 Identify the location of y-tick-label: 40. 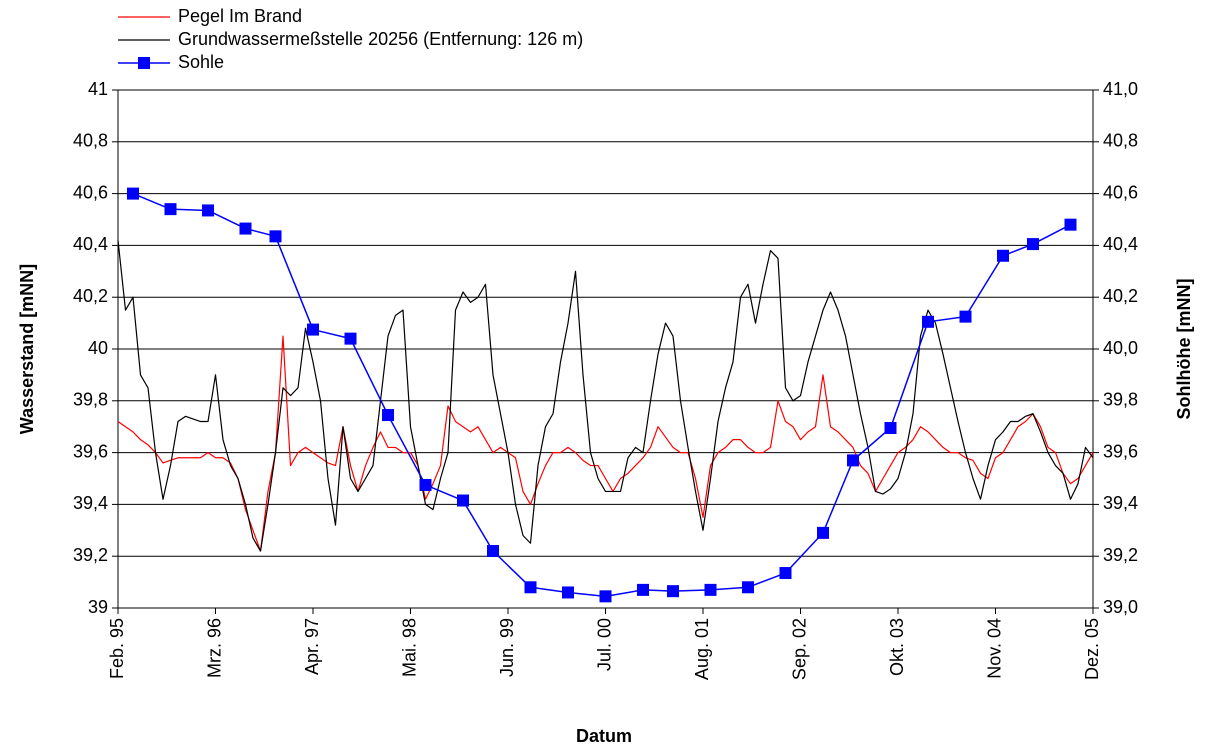
(98, 348).